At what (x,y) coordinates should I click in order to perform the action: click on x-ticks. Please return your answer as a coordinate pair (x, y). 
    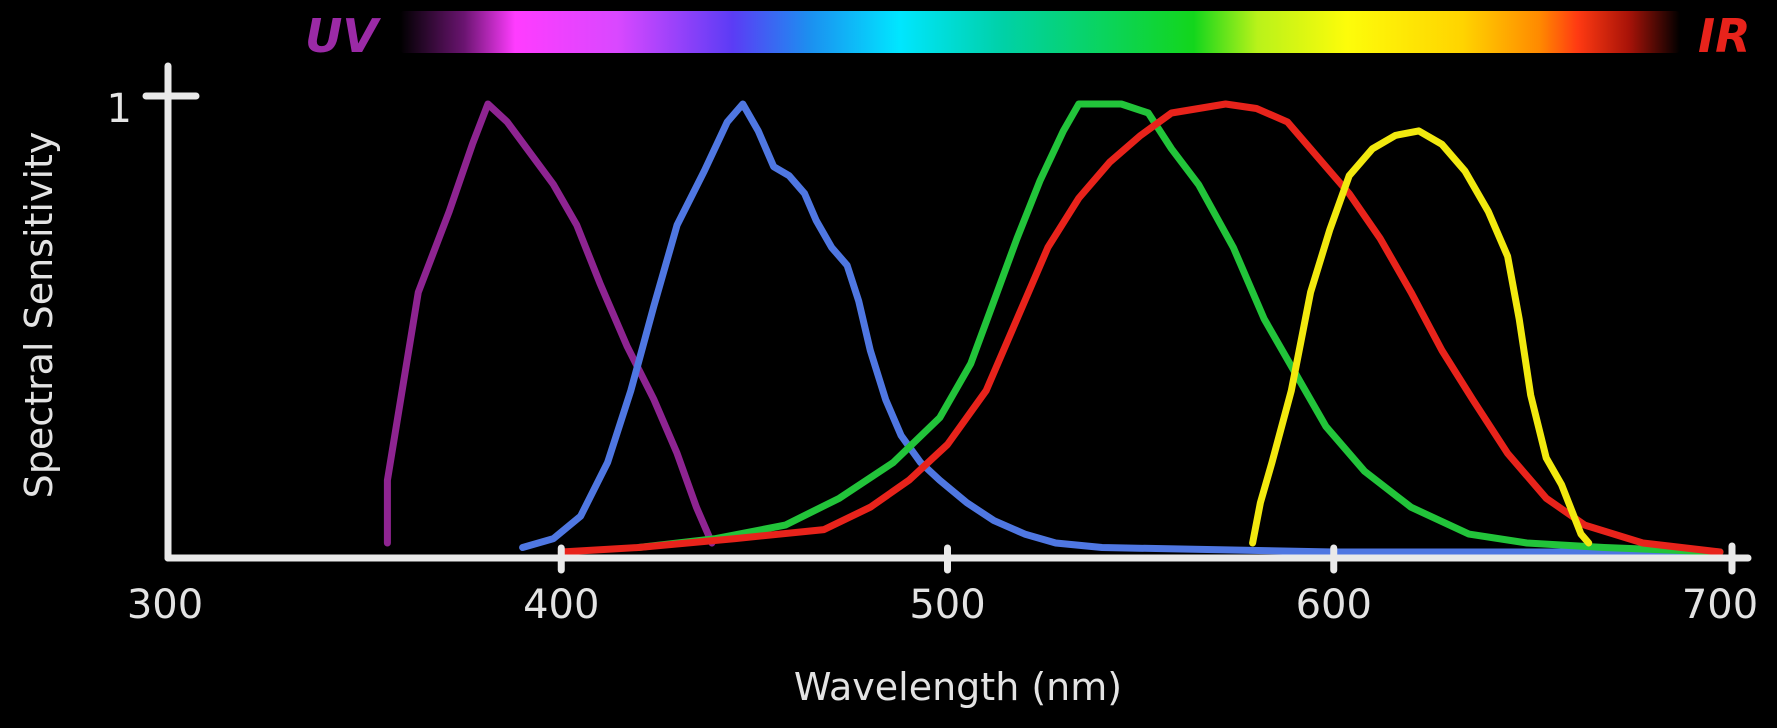
    Looking at the image, I should click on (947, 559).